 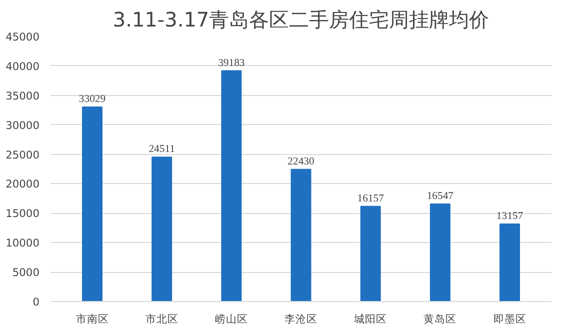 What do you see at coordinates (509, 319) in the screenshot?
I see `x-tick-label: 即墨区` at bounding box center [509, 319].